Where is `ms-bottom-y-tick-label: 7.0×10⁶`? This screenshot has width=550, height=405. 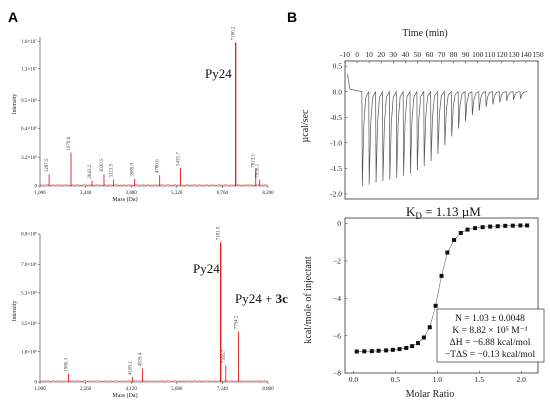 ms-bottom-y-tick-label: 7.0×10⁶ is located at coordinates (29, 265).